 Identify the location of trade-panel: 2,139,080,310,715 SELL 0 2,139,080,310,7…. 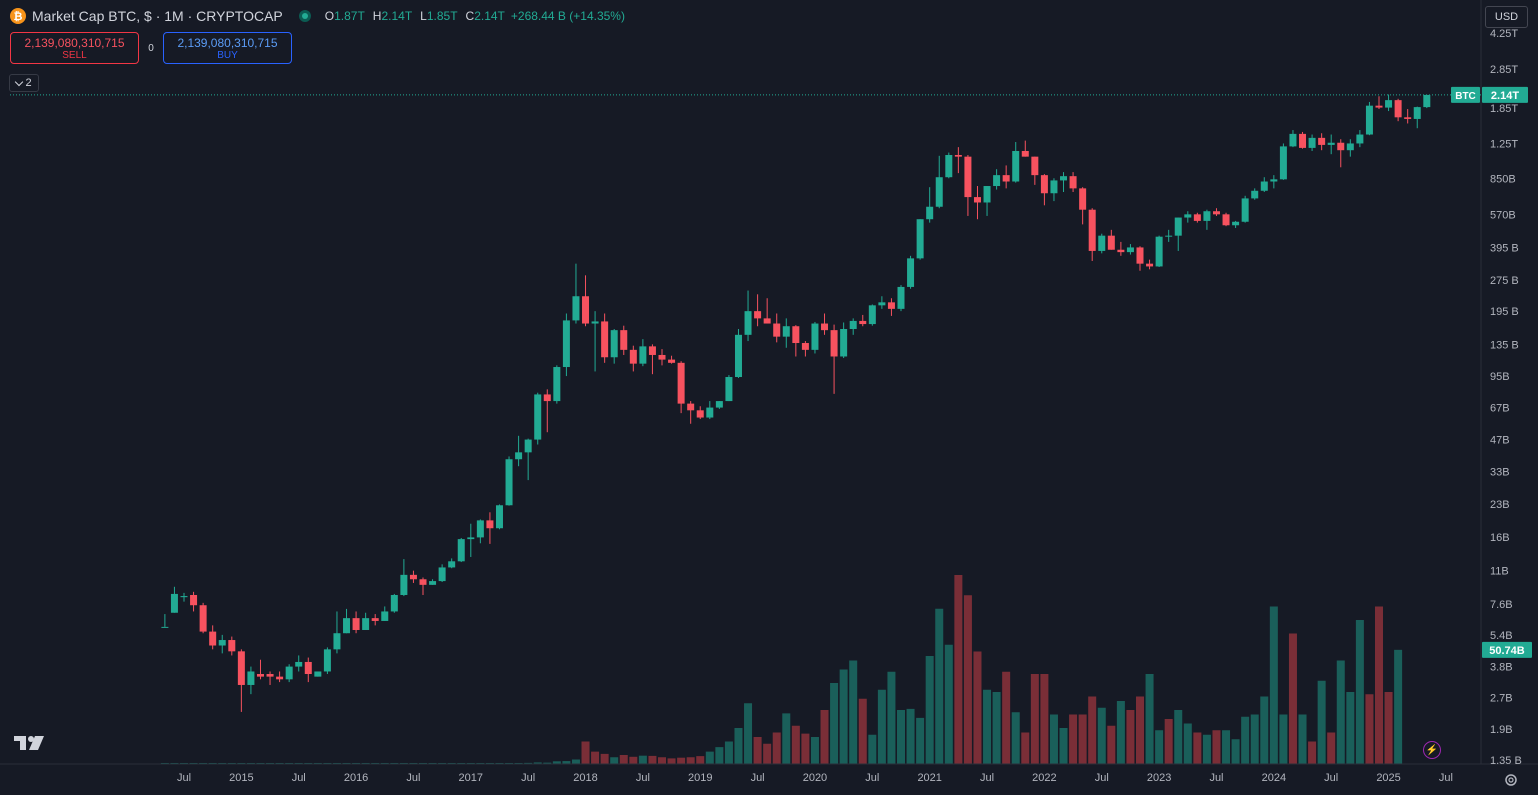
(151, 48).